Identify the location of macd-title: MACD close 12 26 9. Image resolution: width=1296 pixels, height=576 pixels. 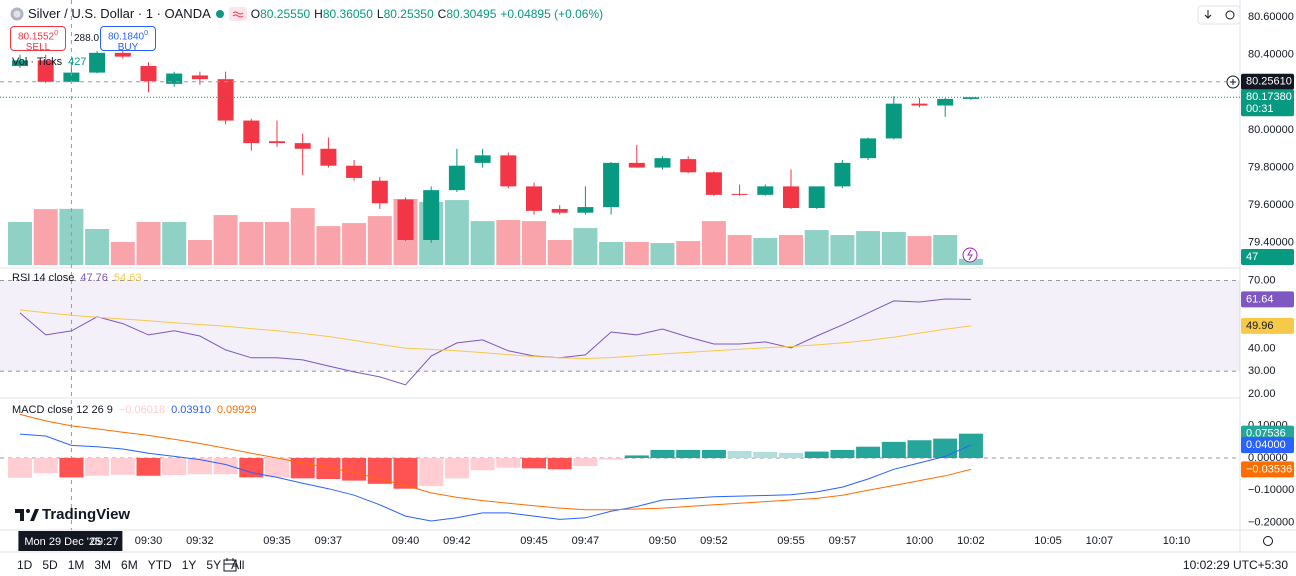
(62, 410).